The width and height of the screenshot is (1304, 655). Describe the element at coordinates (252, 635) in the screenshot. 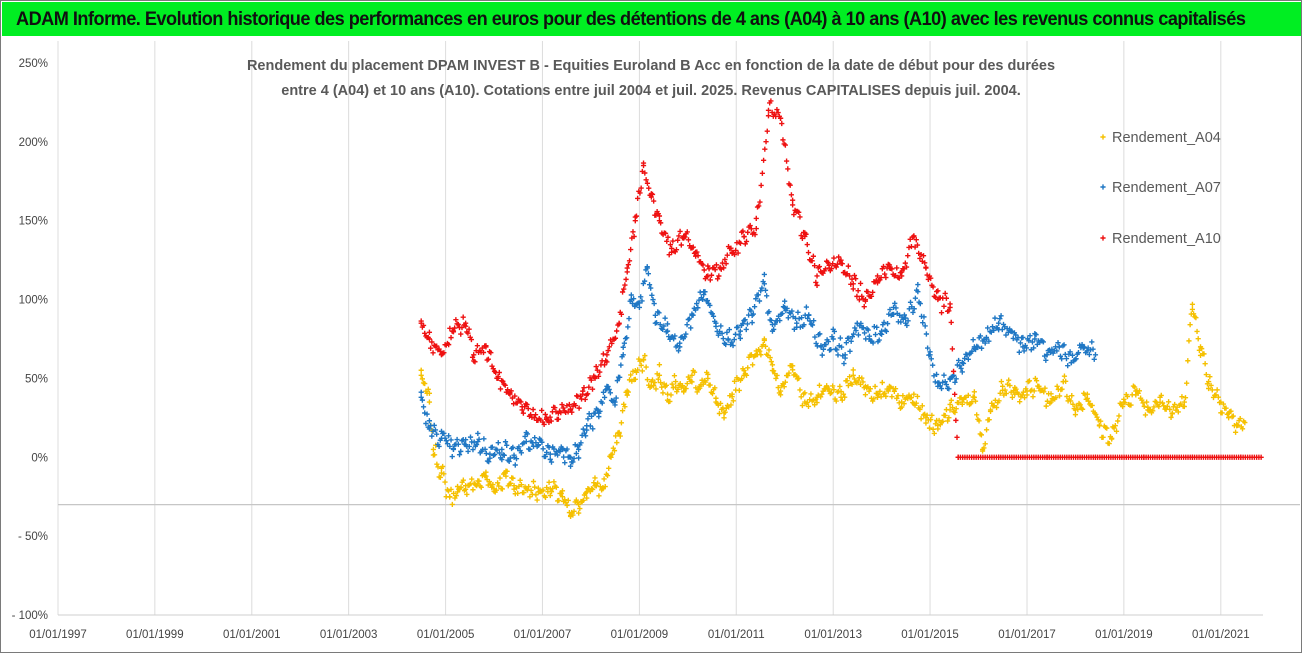

I see `x-tick-label: 01/01/2001` at that location.